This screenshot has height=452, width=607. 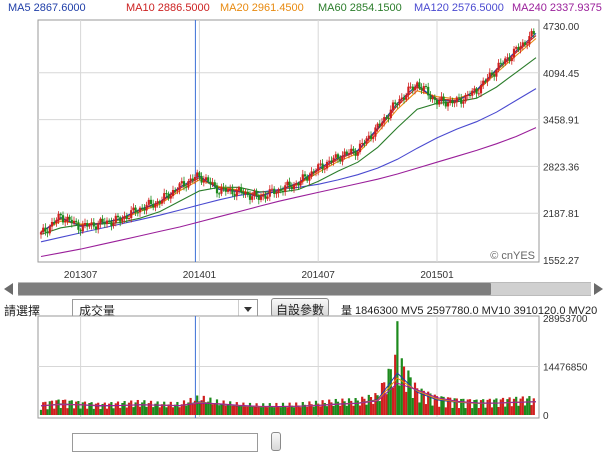 What do you see at coordinates (300, 307) in the screenshot?
I see `custom-params-button: 自設參數` at bounding box center [300, 307].